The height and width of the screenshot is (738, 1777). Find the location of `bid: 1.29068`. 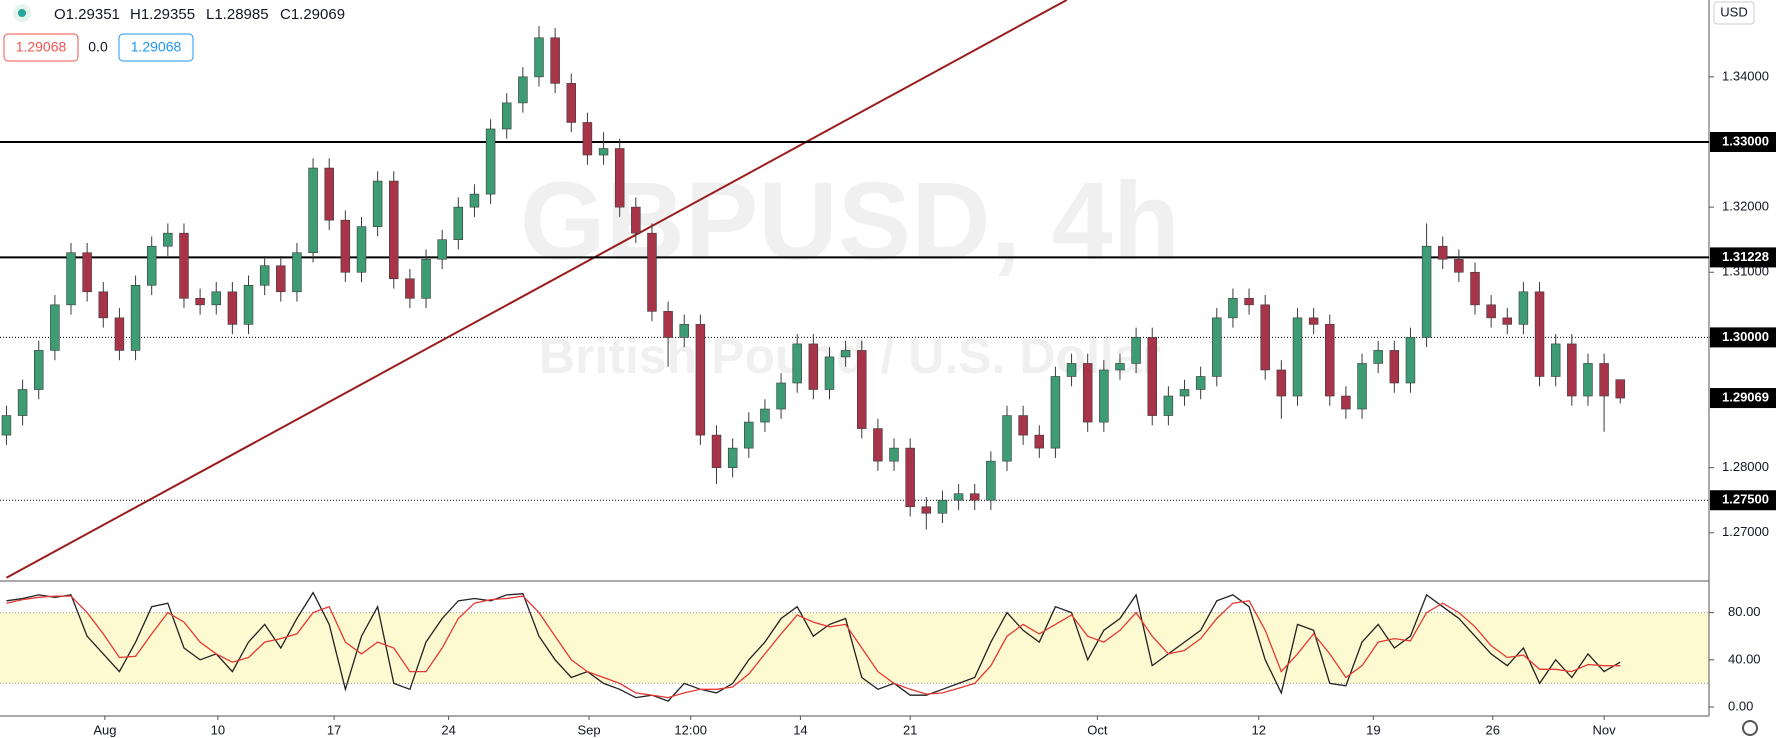

bid: 1.29068 is located at coordinates (41, 47).